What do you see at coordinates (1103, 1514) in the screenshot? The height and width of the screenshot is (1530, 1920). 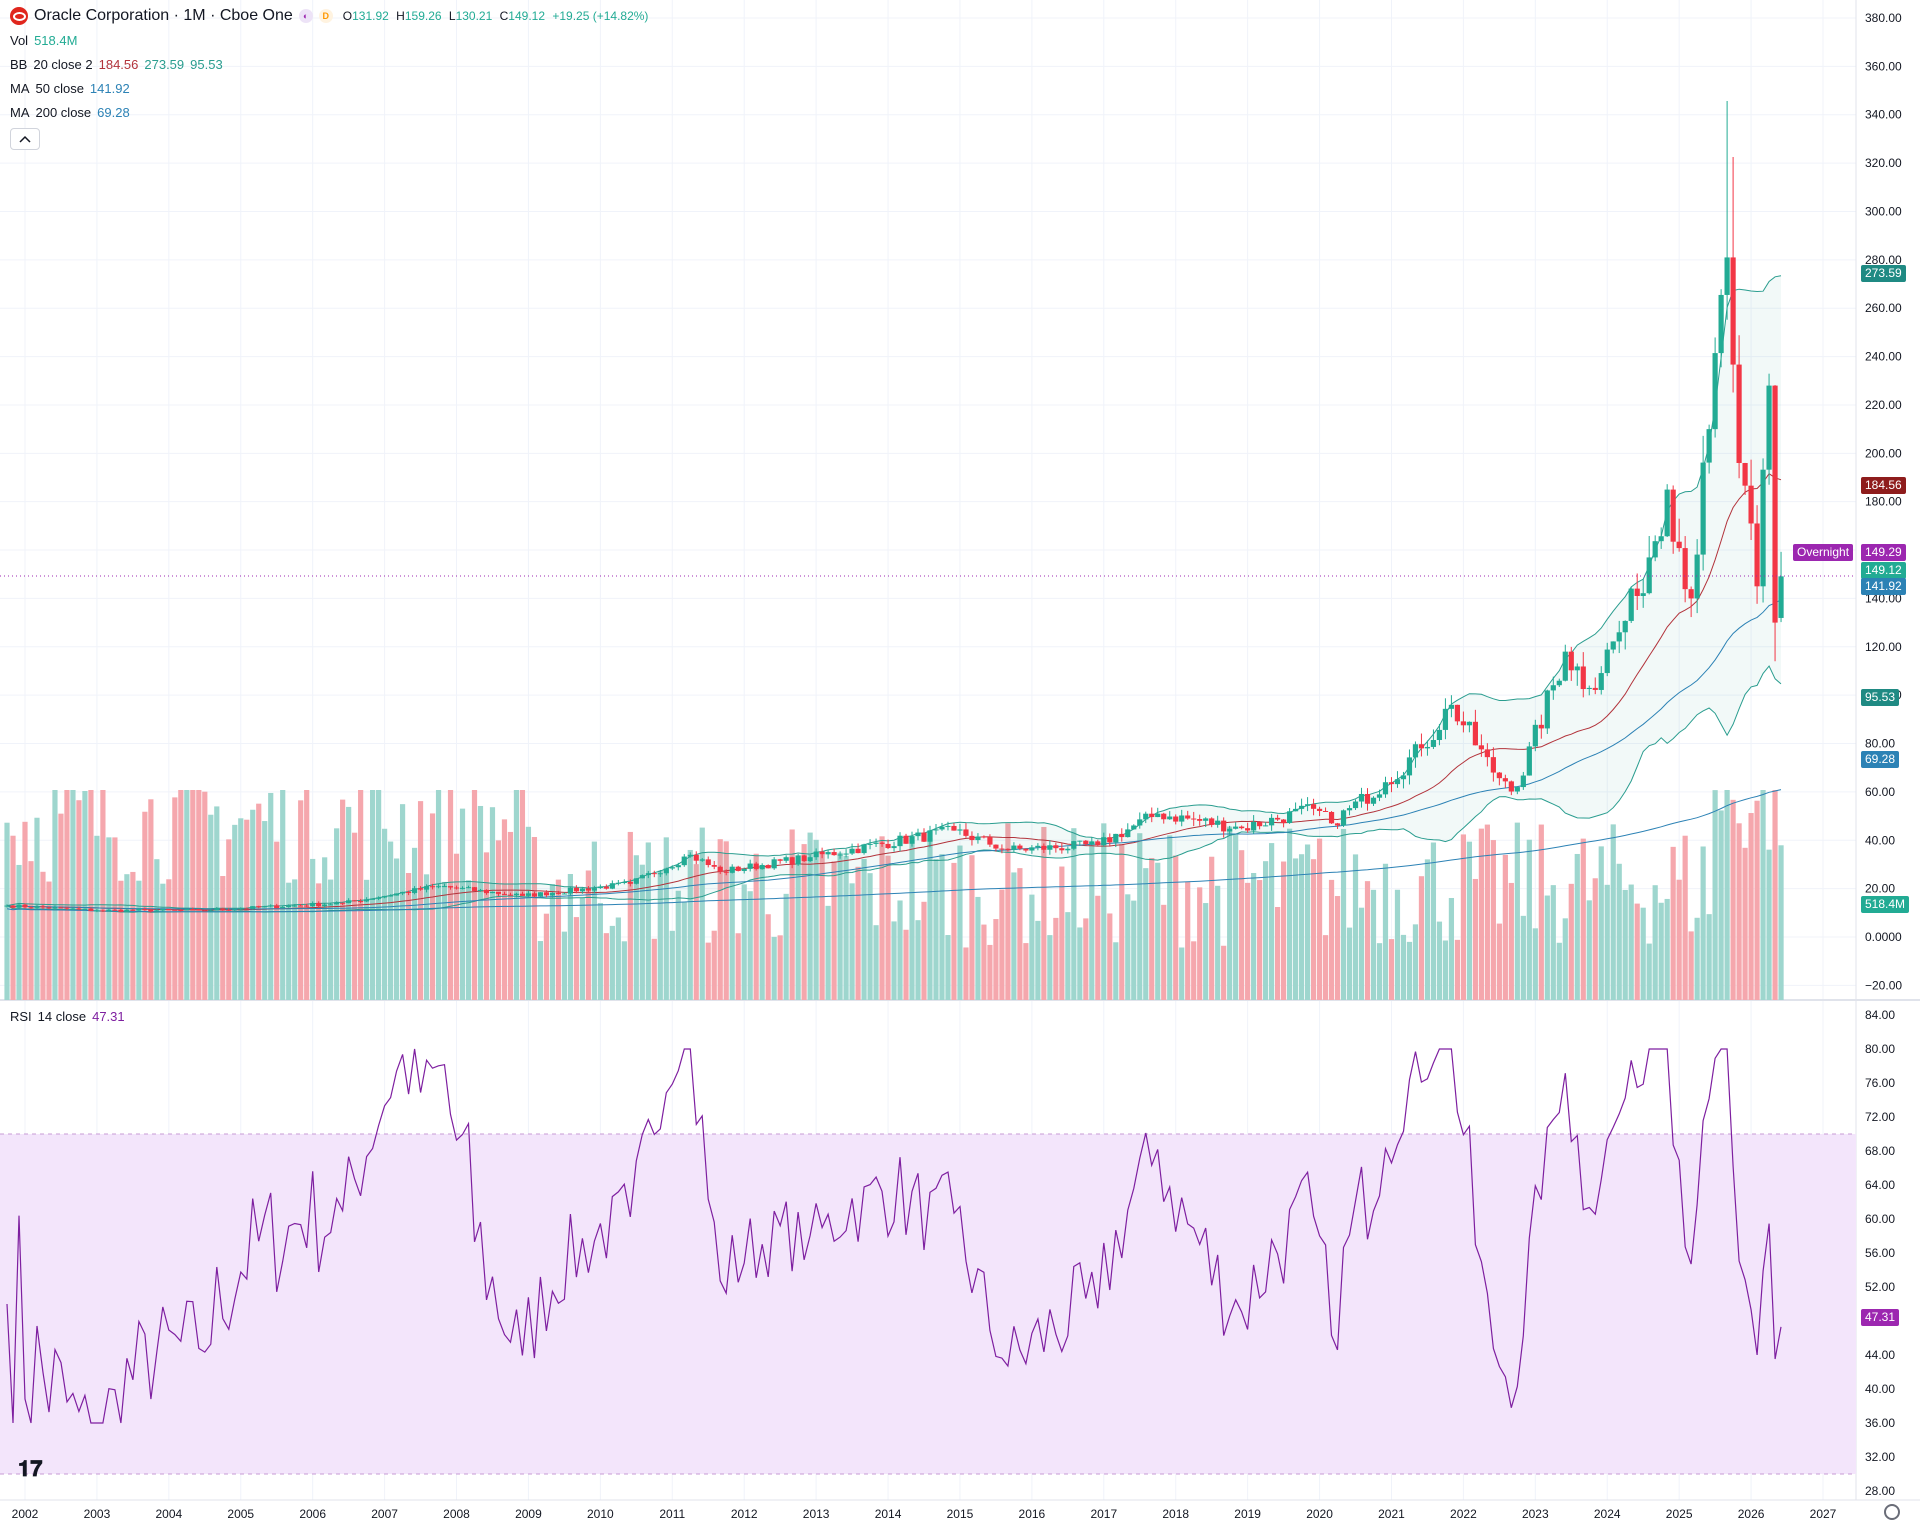 I see `time-axis-label: 2017` at bounding box center [1103, 1514].